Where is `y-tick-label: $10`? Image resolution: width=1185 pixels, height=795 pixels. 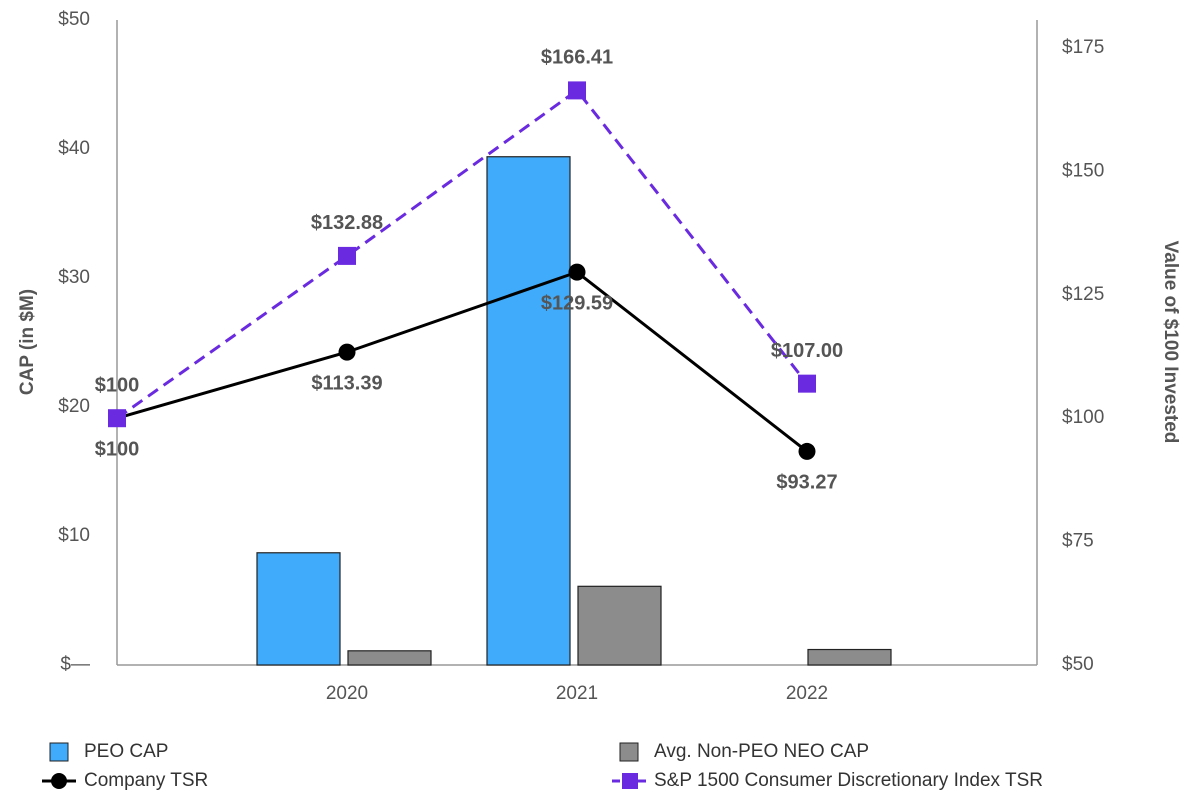
y-tick-label: $10 is located at coordinates (74, 535).